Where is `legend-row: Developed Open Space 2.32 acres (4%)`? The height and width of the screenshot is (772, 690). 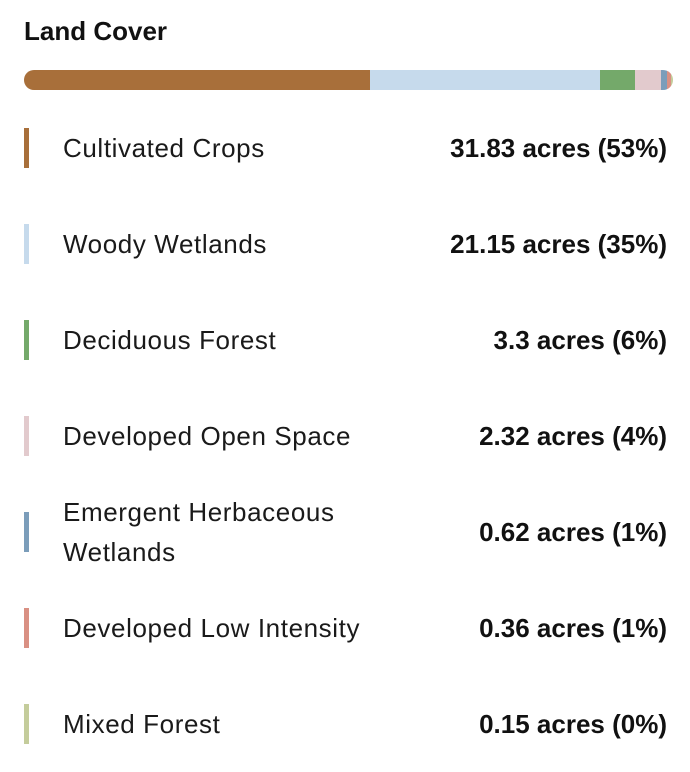
legend-row: Developed Open Space 2.32 acres (4%) is located at coordinates (345, 436).